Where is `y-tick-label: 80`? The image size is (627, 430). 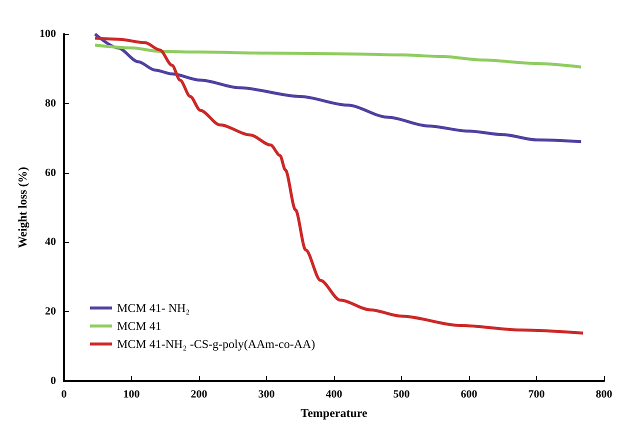 y-tick-label: 80 is located at coordinates (50, 103).